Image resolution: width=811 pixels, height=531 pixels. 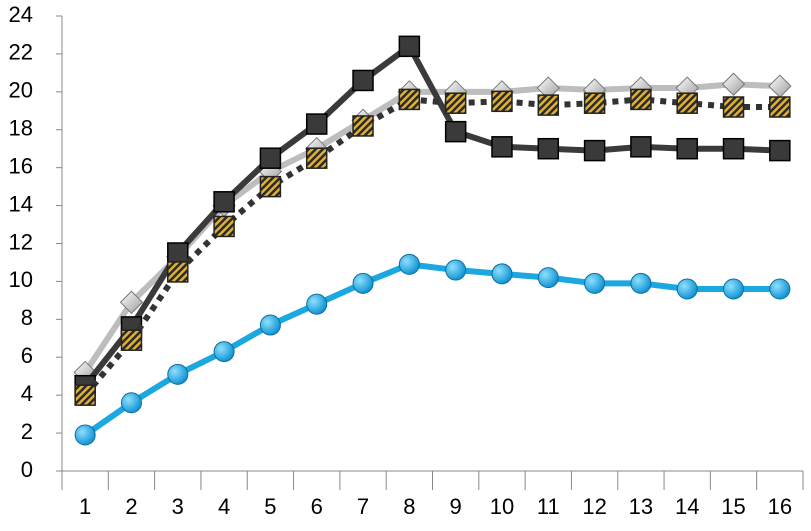 What do you see at coordinates (21, 128) in the screenshot?
I see `y-tick-label: 18` at bounding box center [21, 128].